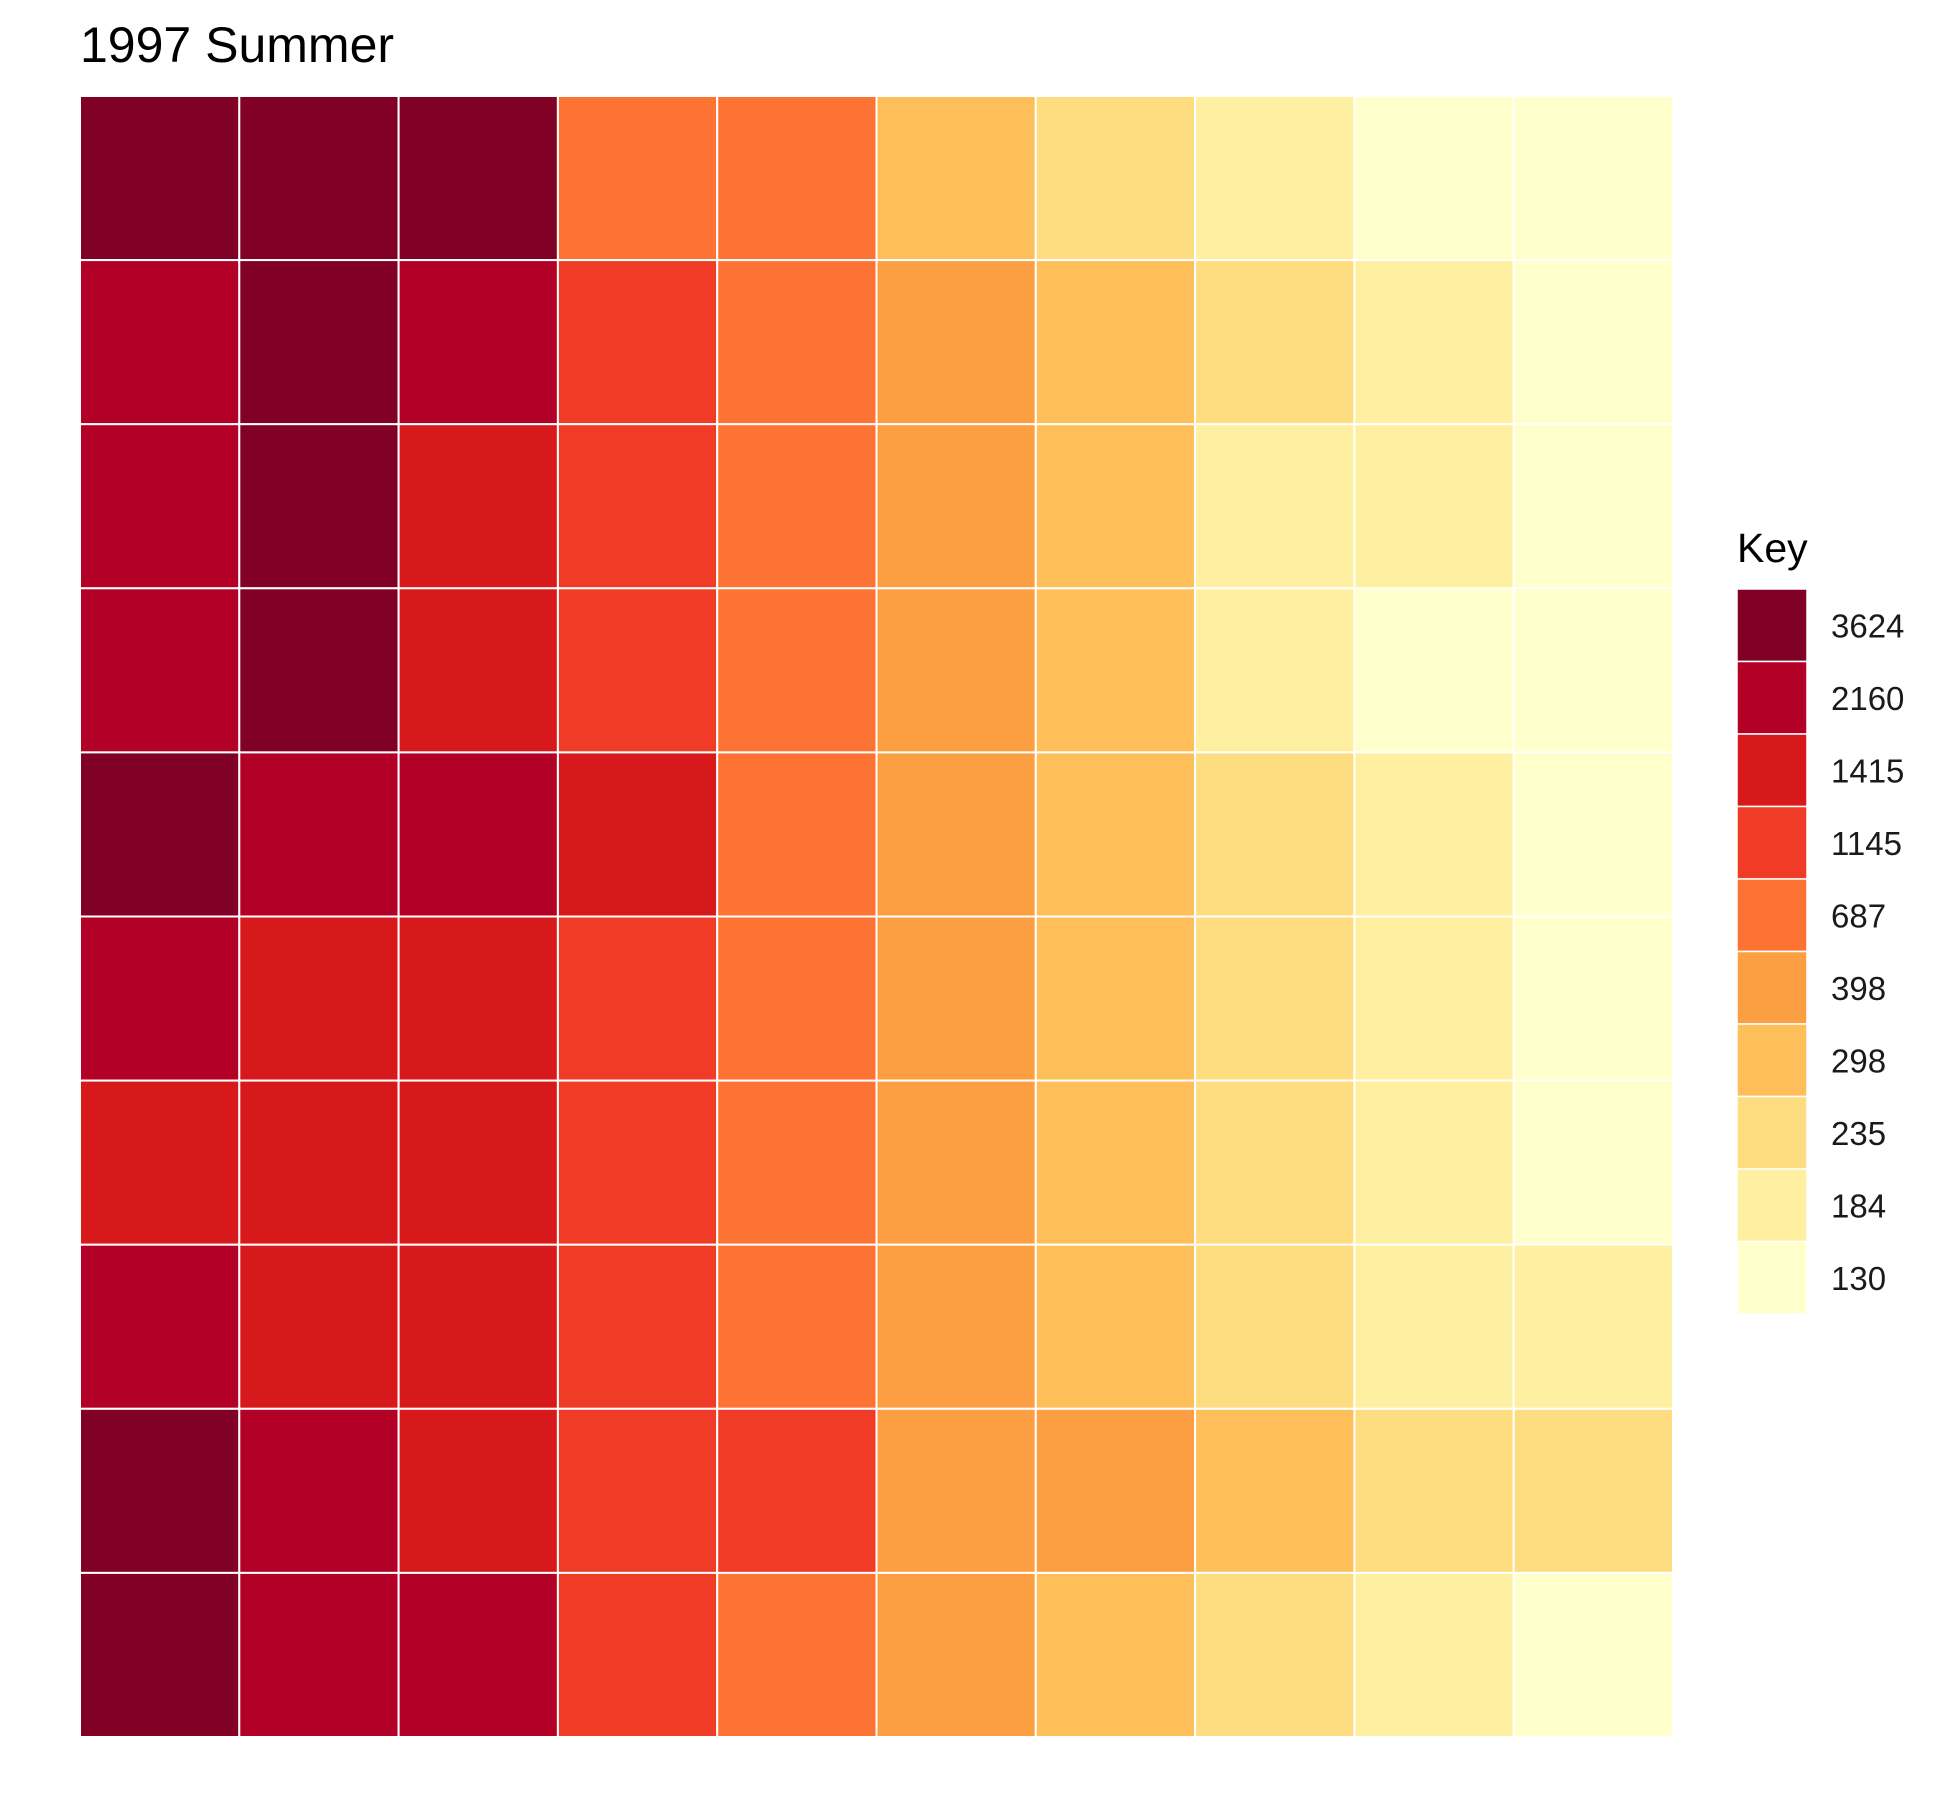 This screenshot has height=1803, width=1949. What do you see at coordinates (1867, 625) in the screenshot?
I see `legend-label: 3624` at bounding box center [1867, 625].